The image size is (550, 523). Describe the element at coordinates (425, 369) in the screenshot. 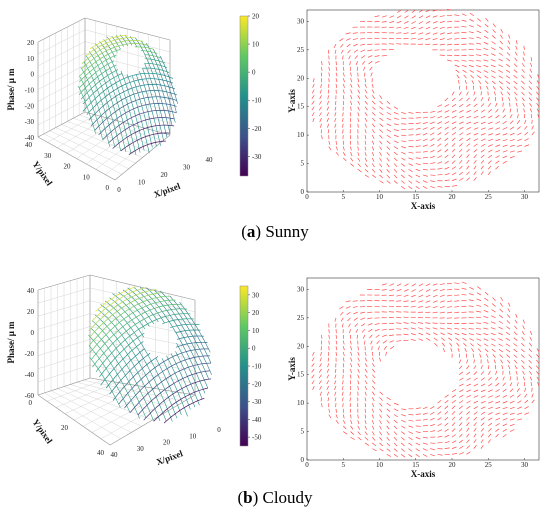

I see `quiver-arrows` at that location.